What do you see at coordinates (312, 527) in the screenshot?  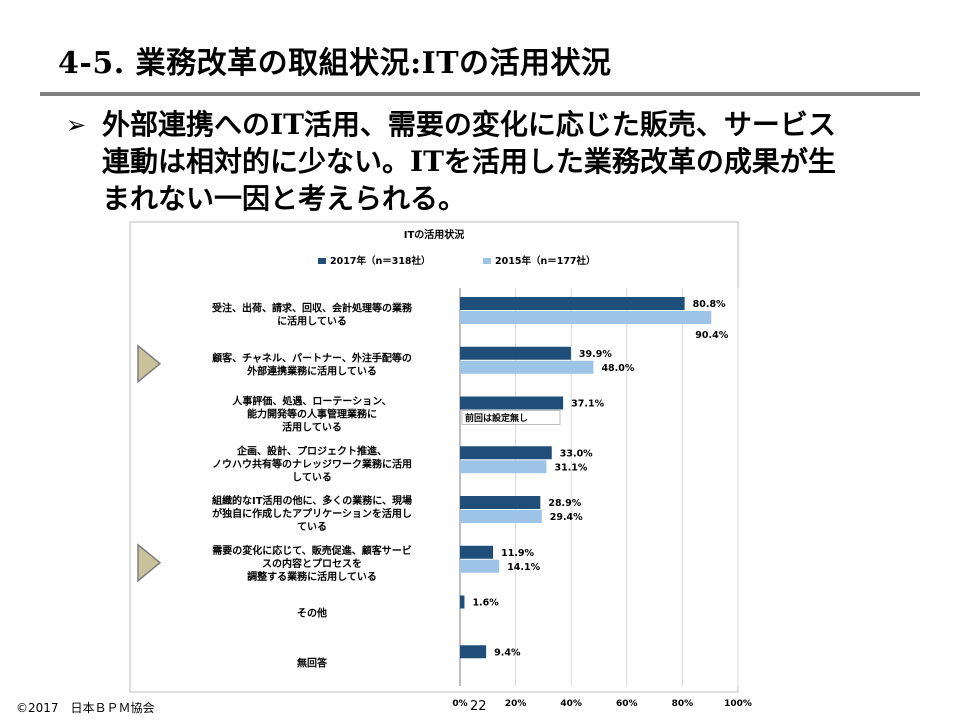 I see `category-label: ている` at bounding box center [312, 527].